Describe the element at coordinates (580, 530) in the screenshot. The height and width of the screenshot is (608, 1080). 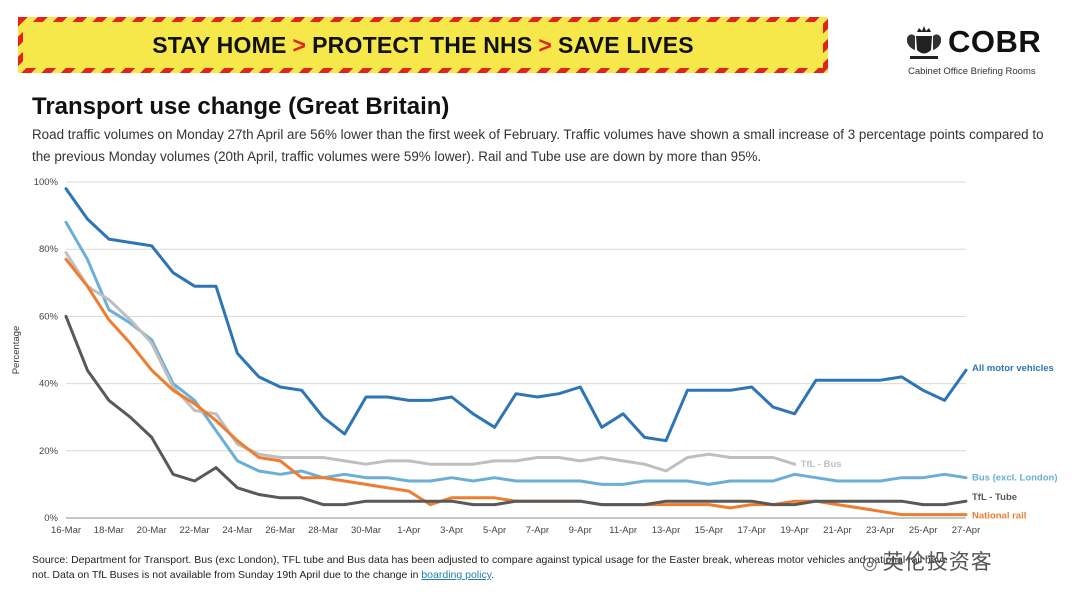
I see `x-tick-label: 9-Apr` at that location.